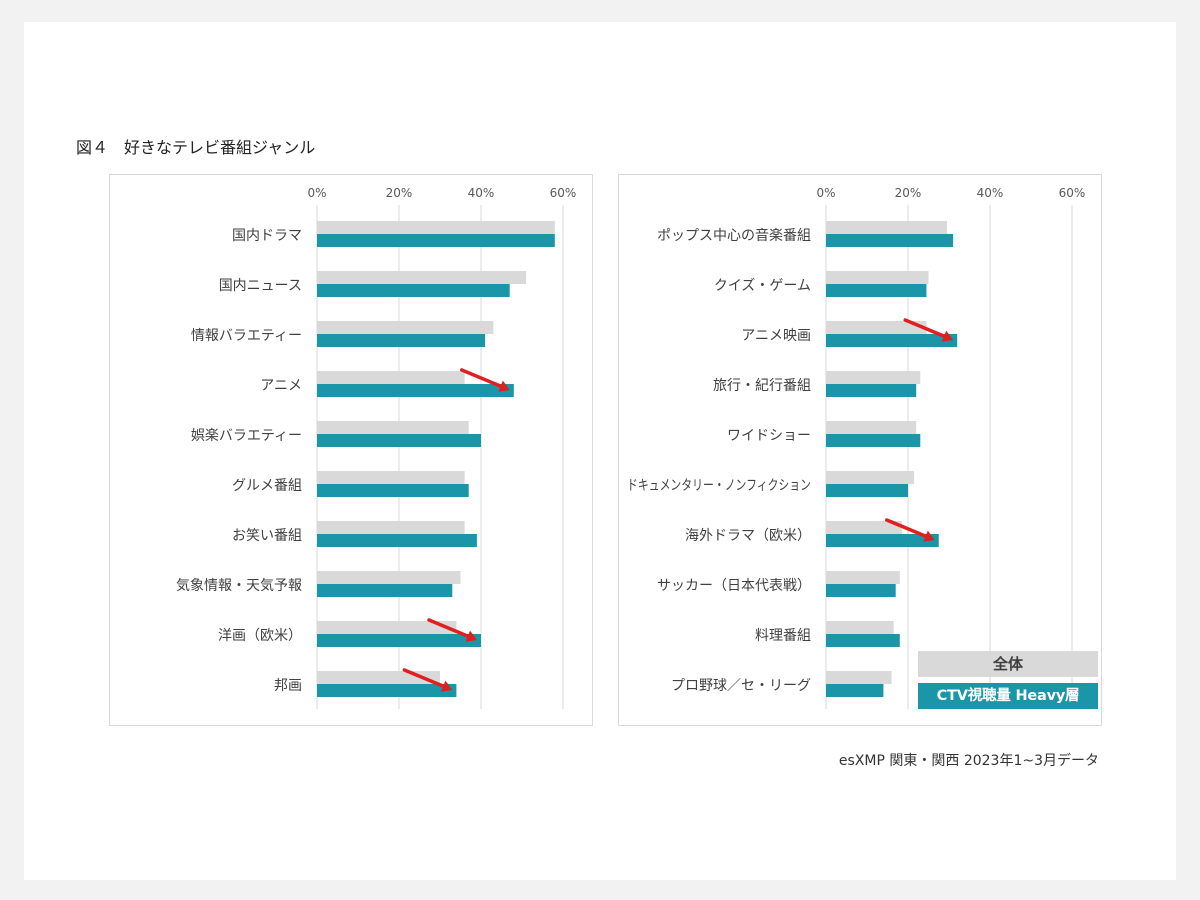 This screenshot has height=900, width=1200. Describe the element at coordinates (399, 193) in the screenshot. I see `left-tick-label: 20%` at that location.